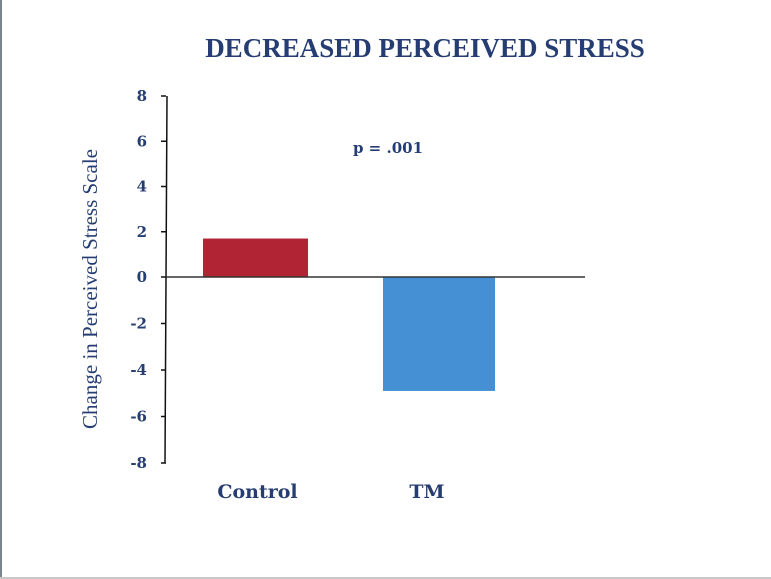 Image resolution: width=771 pixels, height=579 pixels. Describe the element at coordinates (388, 148) in the screenshot. I see `p-value-annotation: p = .001` at that location.